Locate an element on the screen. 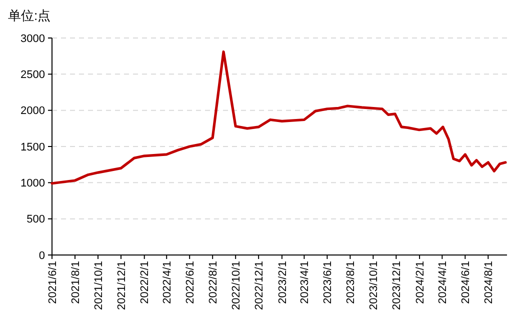 This screenshot has width=521, height=324. y-tick-label: 3000 is located at coordinates (32, 38).